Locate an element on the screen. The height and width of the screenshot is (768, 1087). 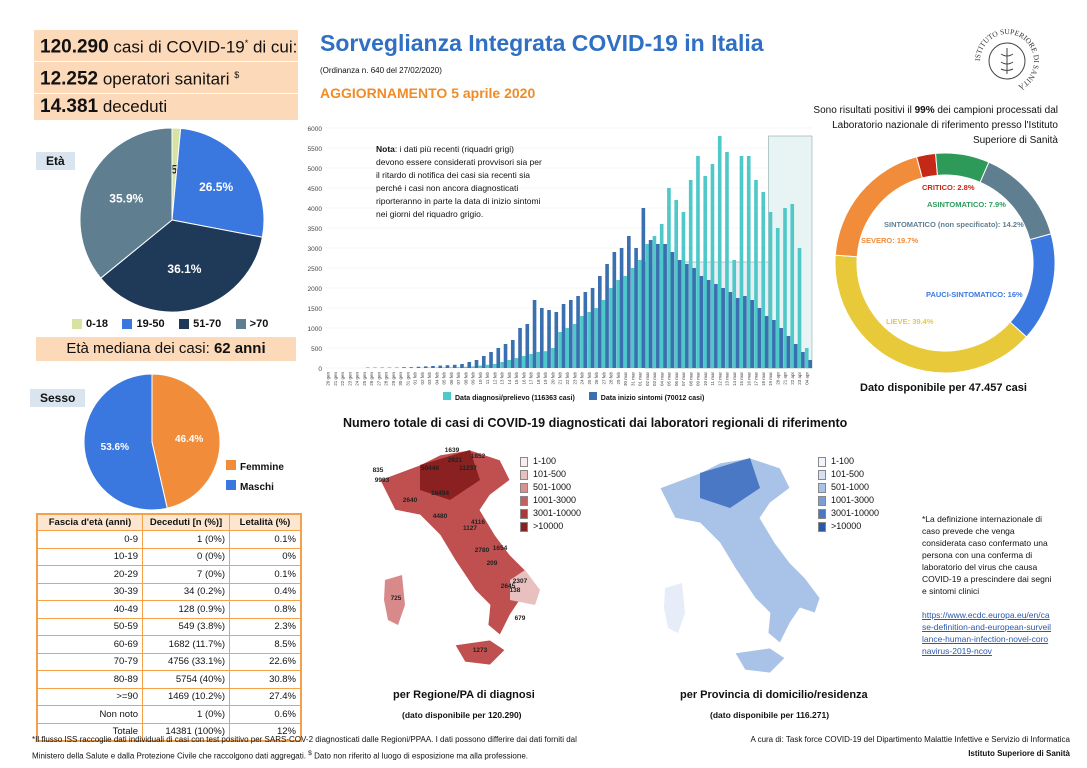
col-header-deaths: Deceduti [n (%)] is located at coordinates (186, 522).